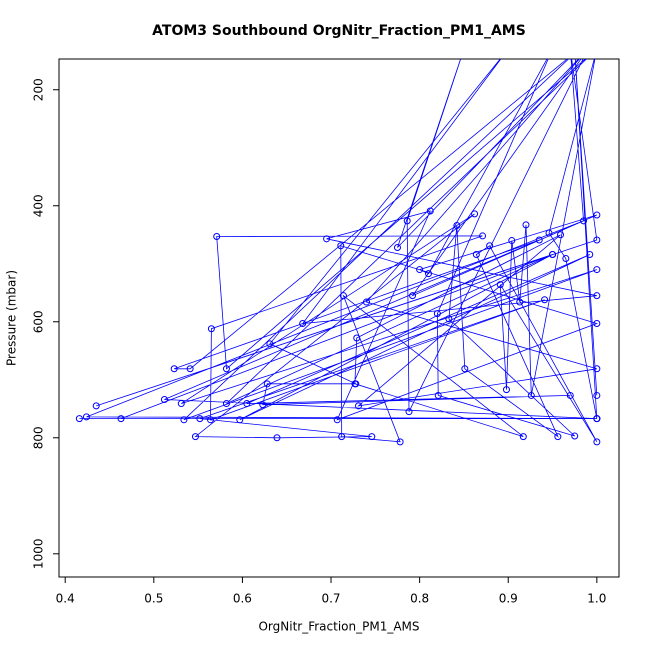  What do you see at coordinates (242, 599) in the screenshot?
I see `x-tick-label: 0.6` at bounding box center [242, 599].